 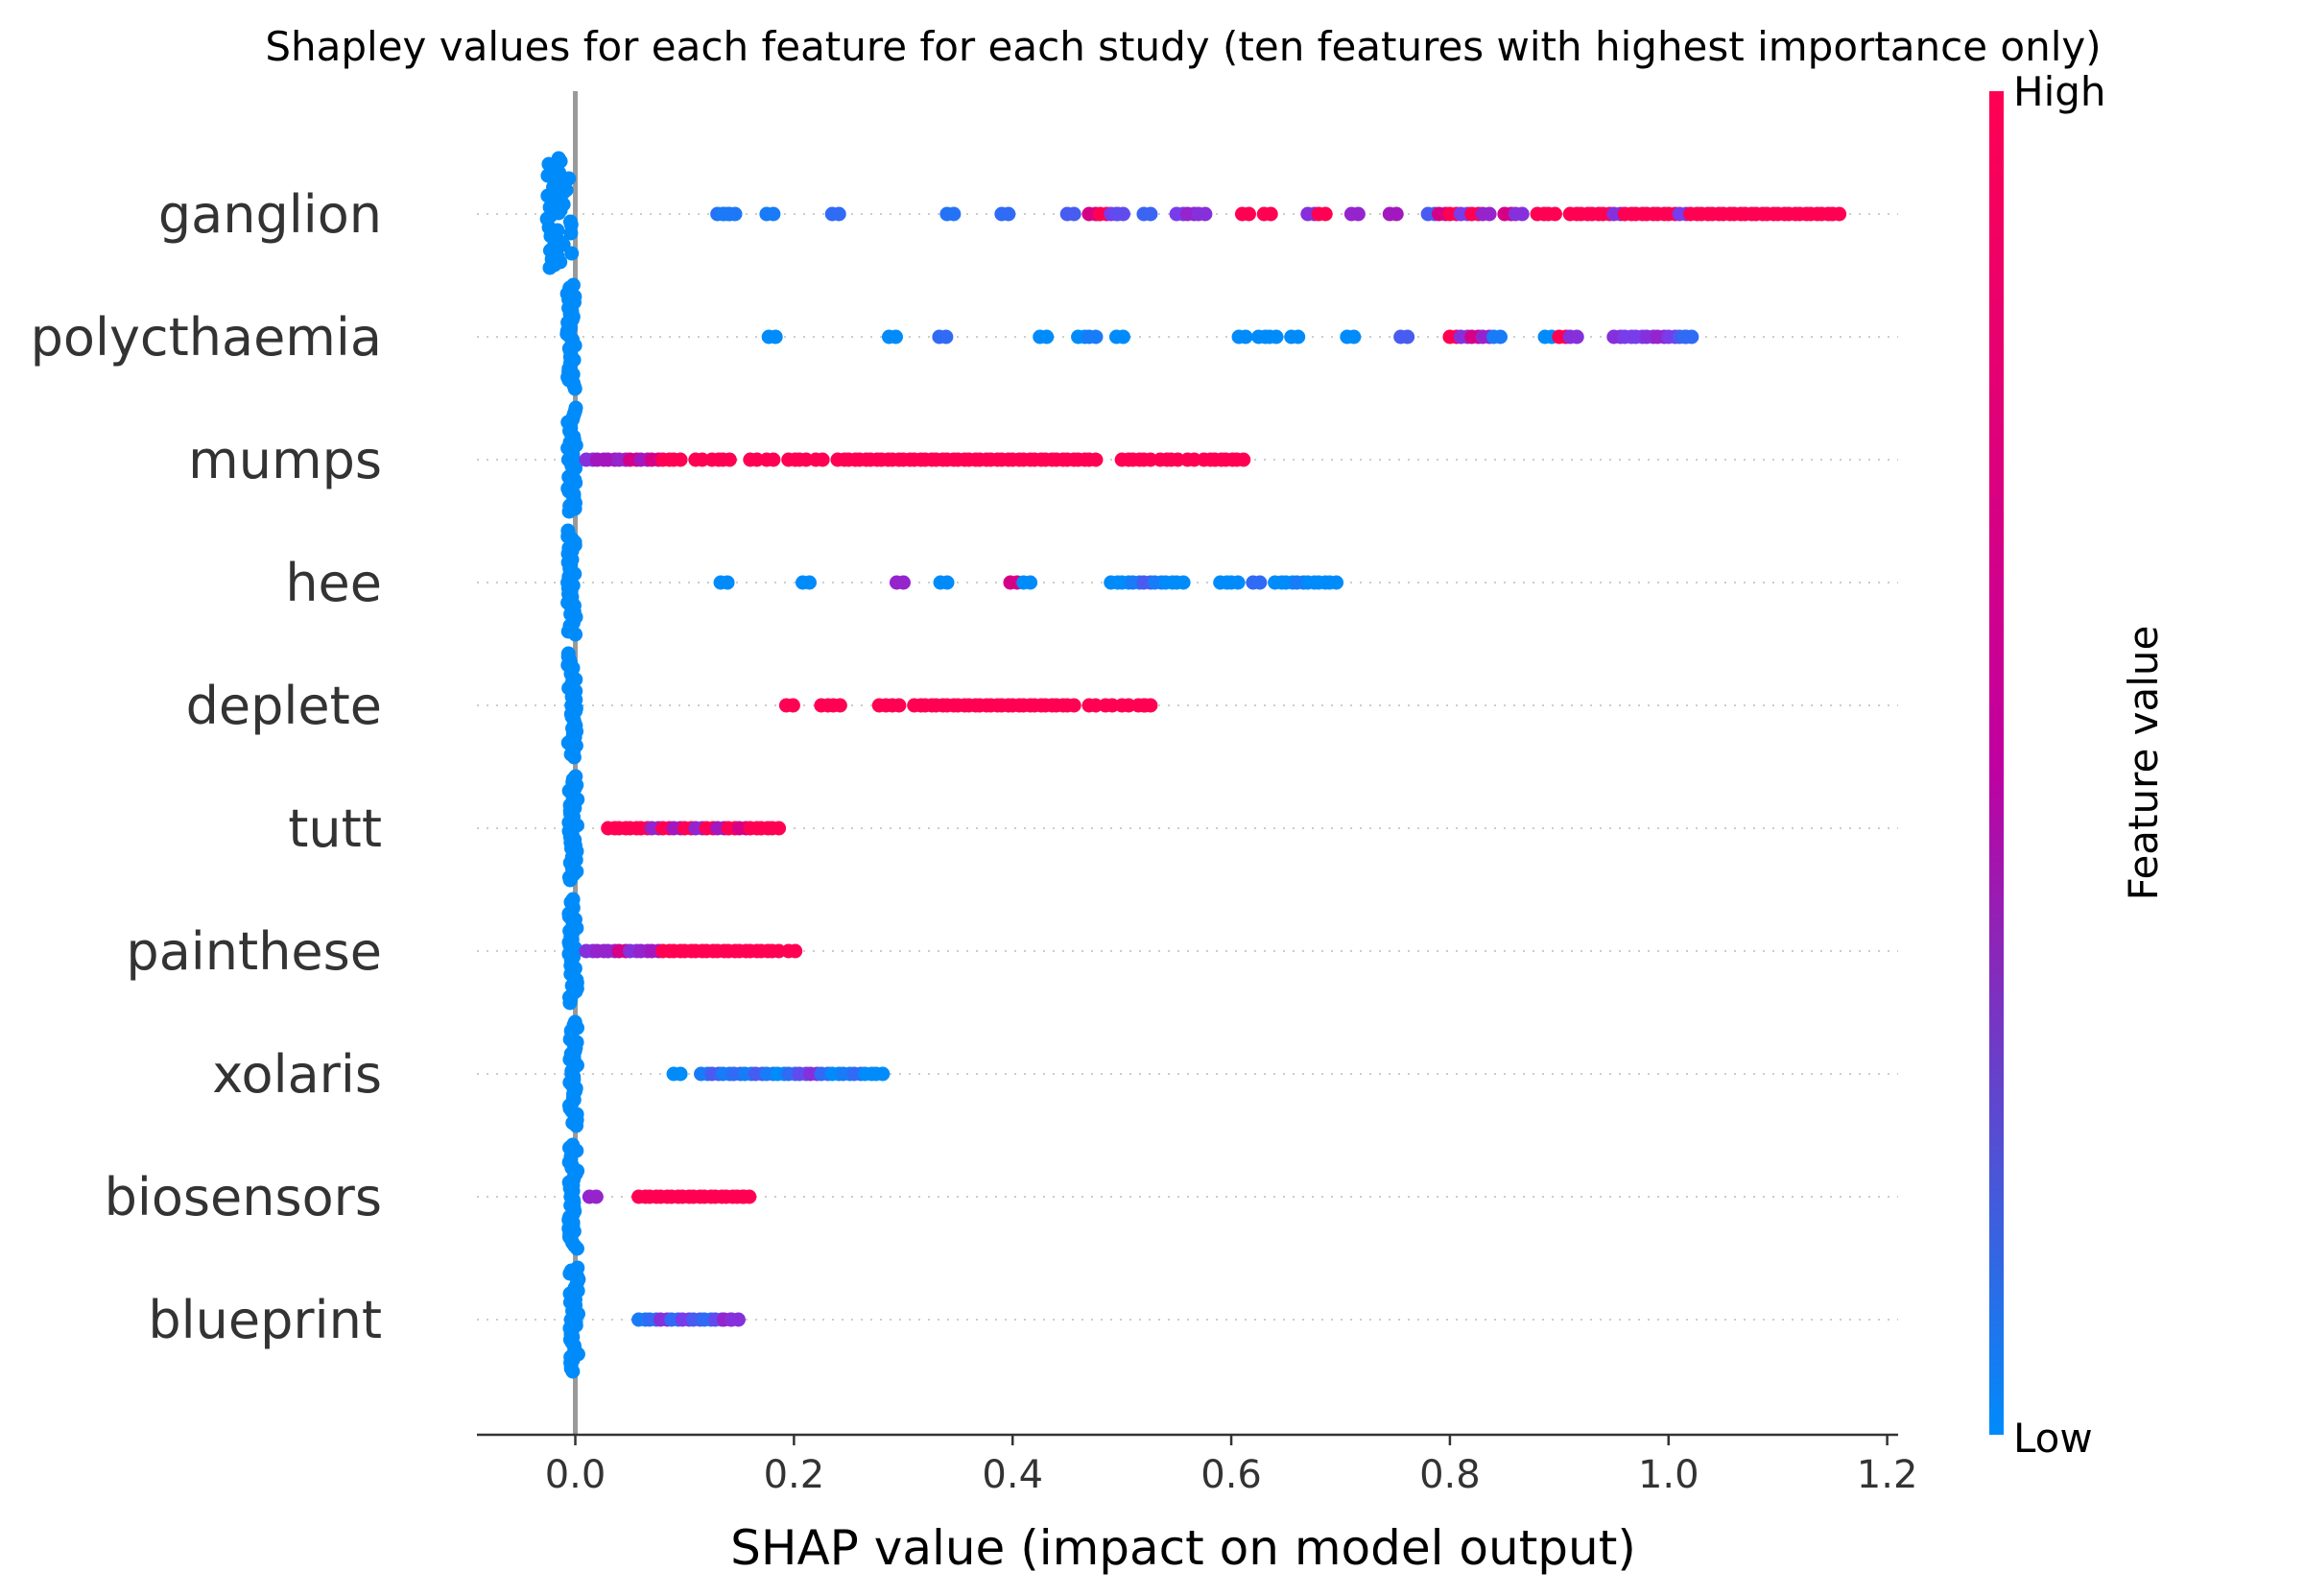 I want to click on feature-label: blueprint, so click(x=265, y=1320).